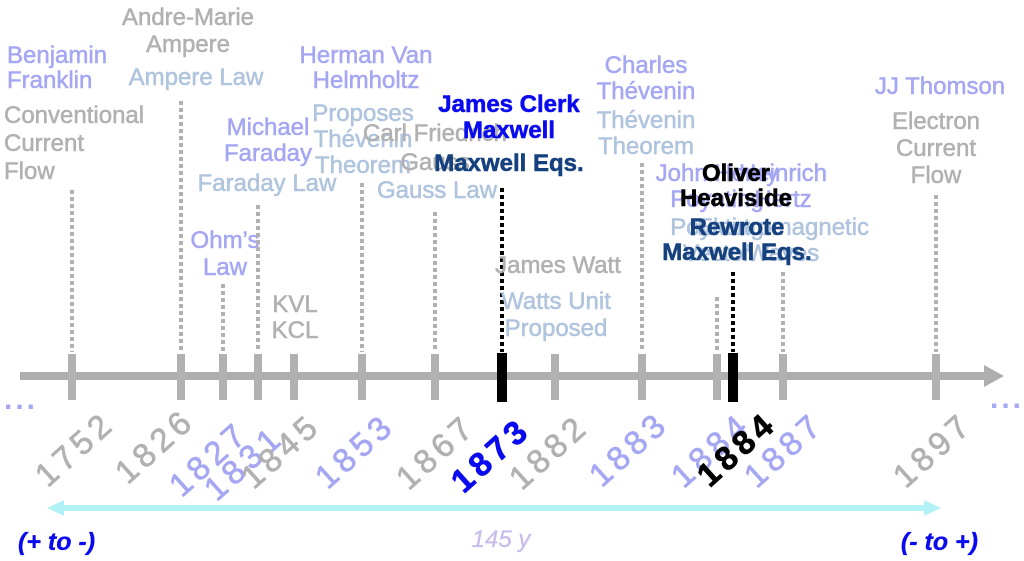  I want to click on name-line: Helmholtz, so click(366, 80).